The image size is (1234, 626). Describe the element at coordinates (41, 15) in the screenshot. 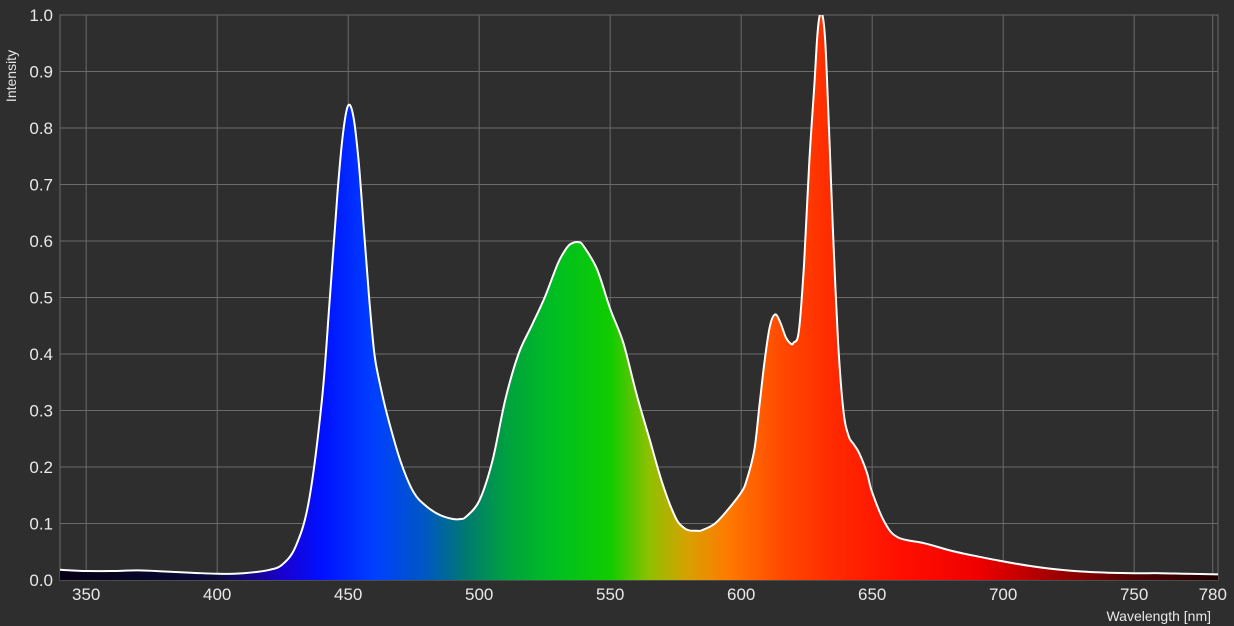

I see `y-tick-label: 1.0` at that location.